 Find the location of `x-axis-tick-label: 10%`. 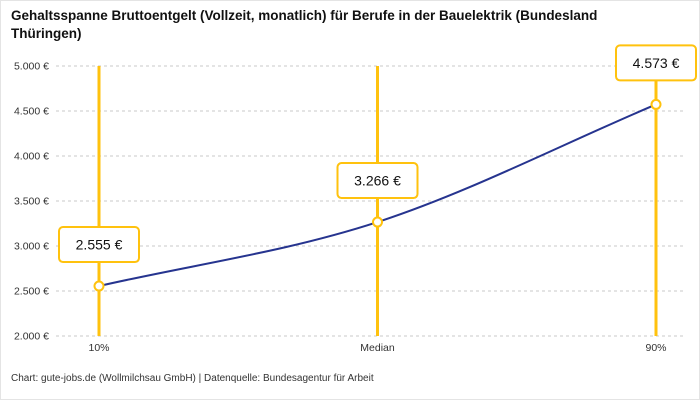

x-axis-tick-label: 10% is located at coordinates (98, 348).